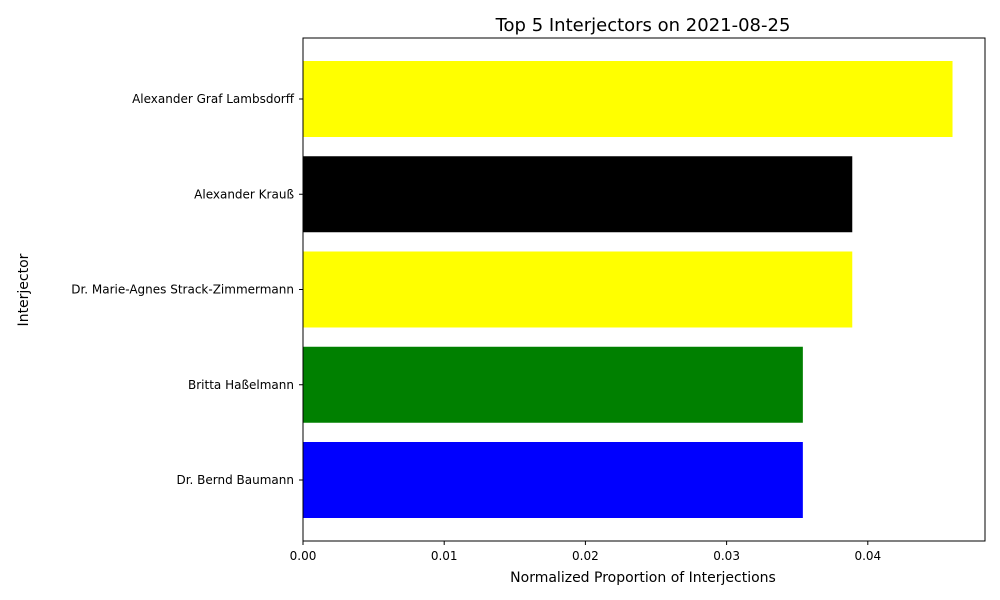 Image resolution: width=1000 pixels, height=600 pixels. Describe the element at coordinates (24, 289) in the screenshot. I see `y-axis-label: Interjector` at that location.